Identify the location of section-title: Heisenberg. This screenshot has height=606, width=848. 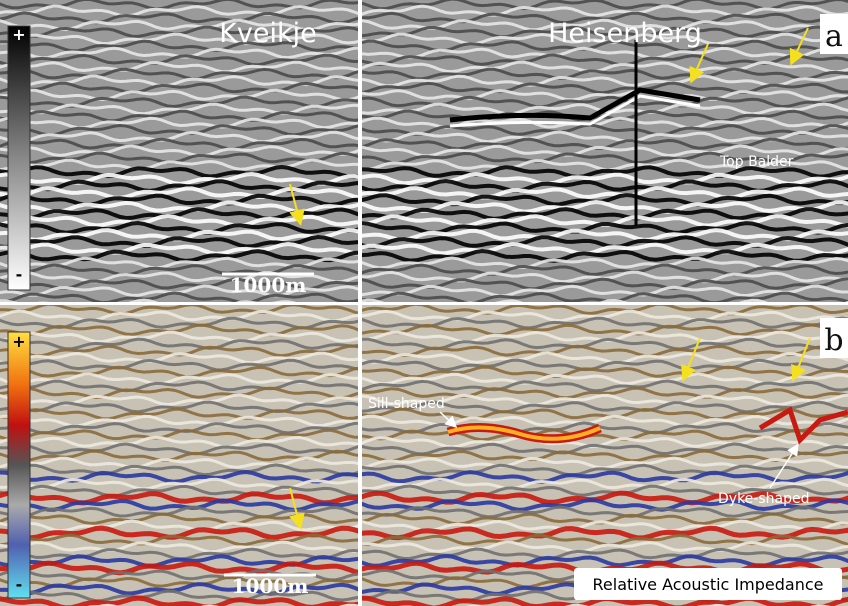
(625, 33).